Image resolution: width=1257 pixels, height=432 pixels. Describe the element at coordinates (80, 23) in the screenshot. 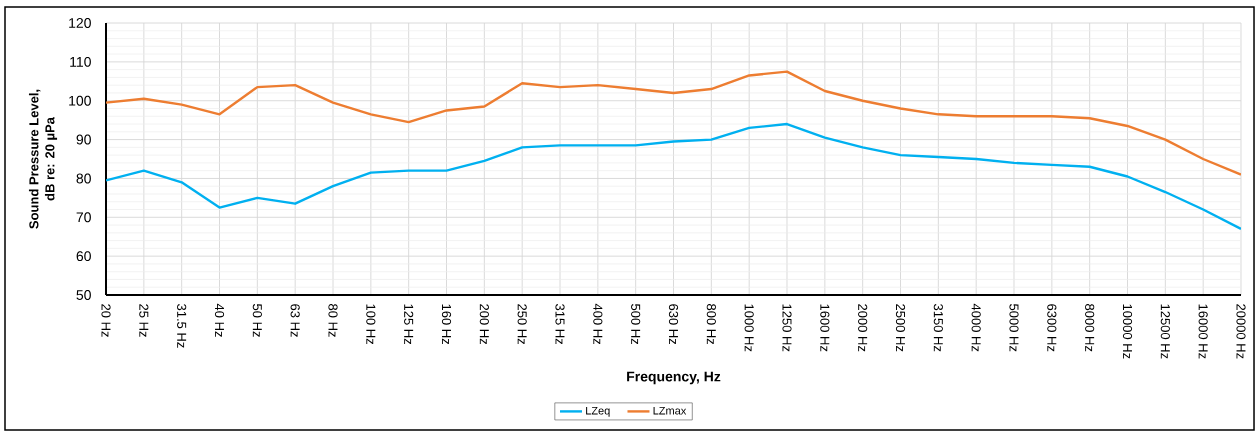

I see `y-tick-label: 120` at that location.